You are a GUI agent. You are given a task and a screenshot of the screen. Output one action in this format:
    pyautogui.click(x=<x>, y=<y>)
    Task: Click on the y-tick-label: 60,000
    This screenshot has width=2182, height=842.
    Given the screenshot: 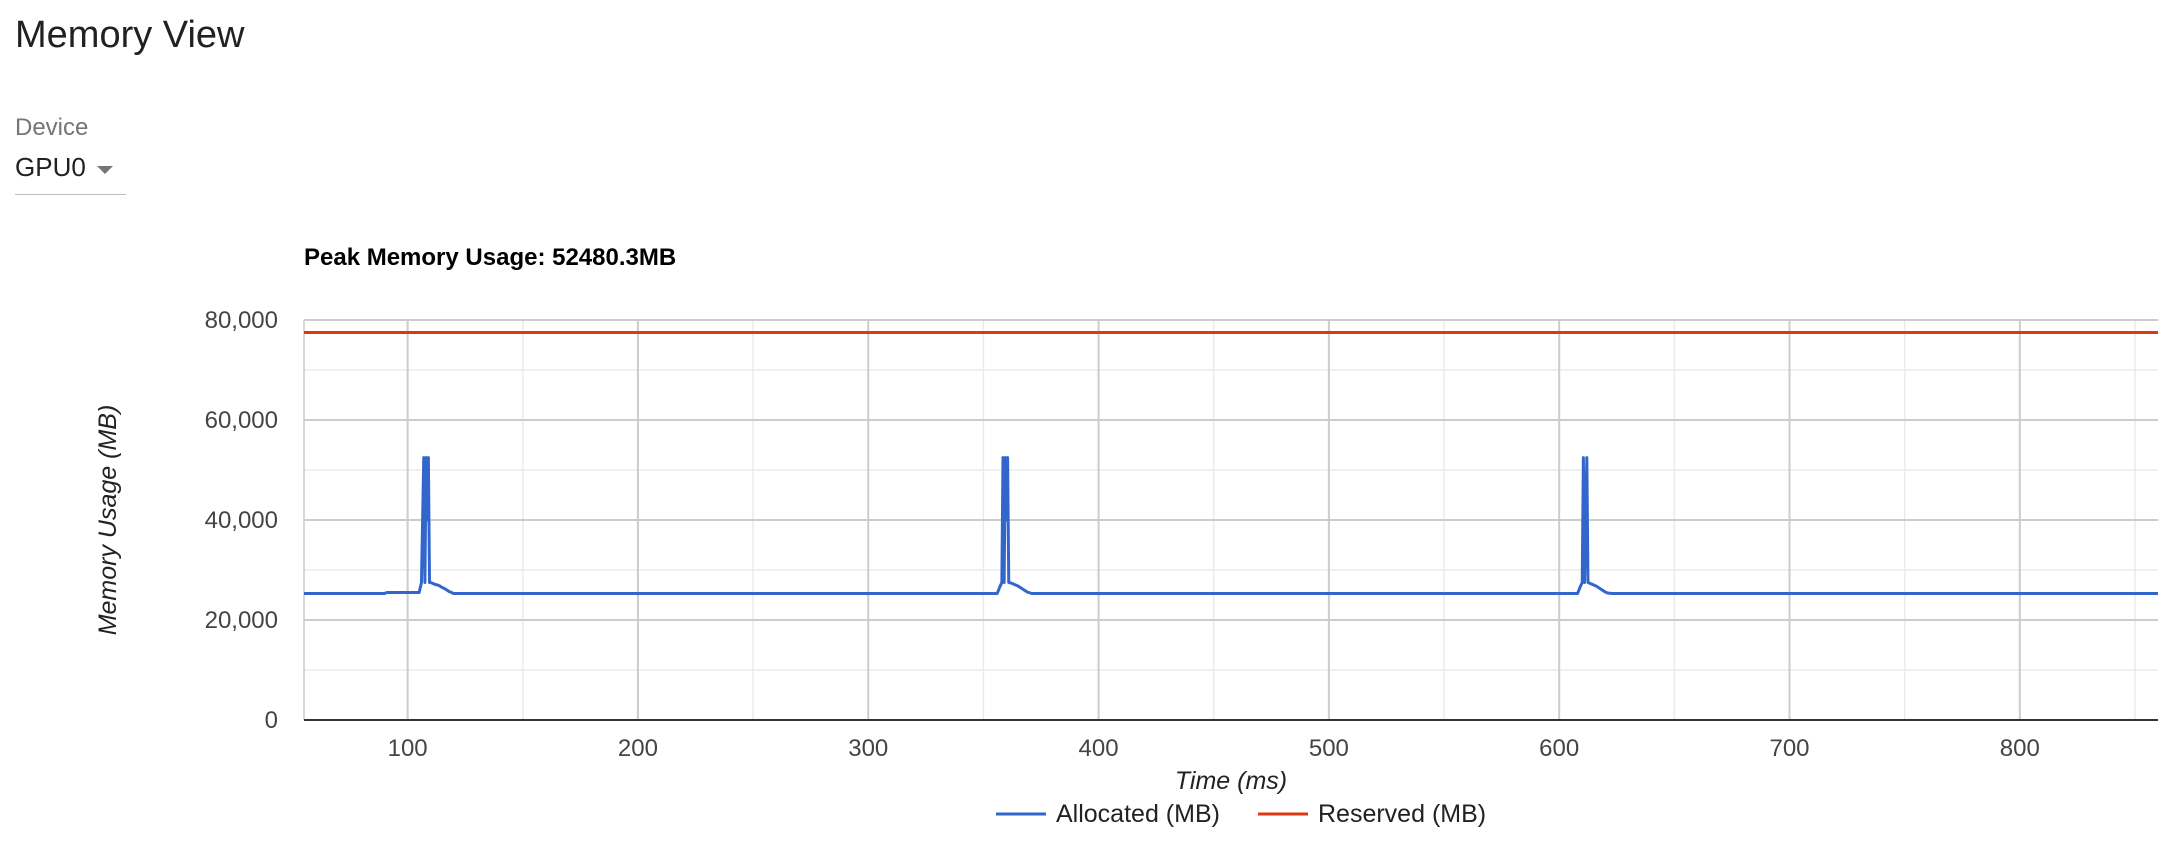 What is the action you would take?
    pyautogui.click(x=241, y=420)
    